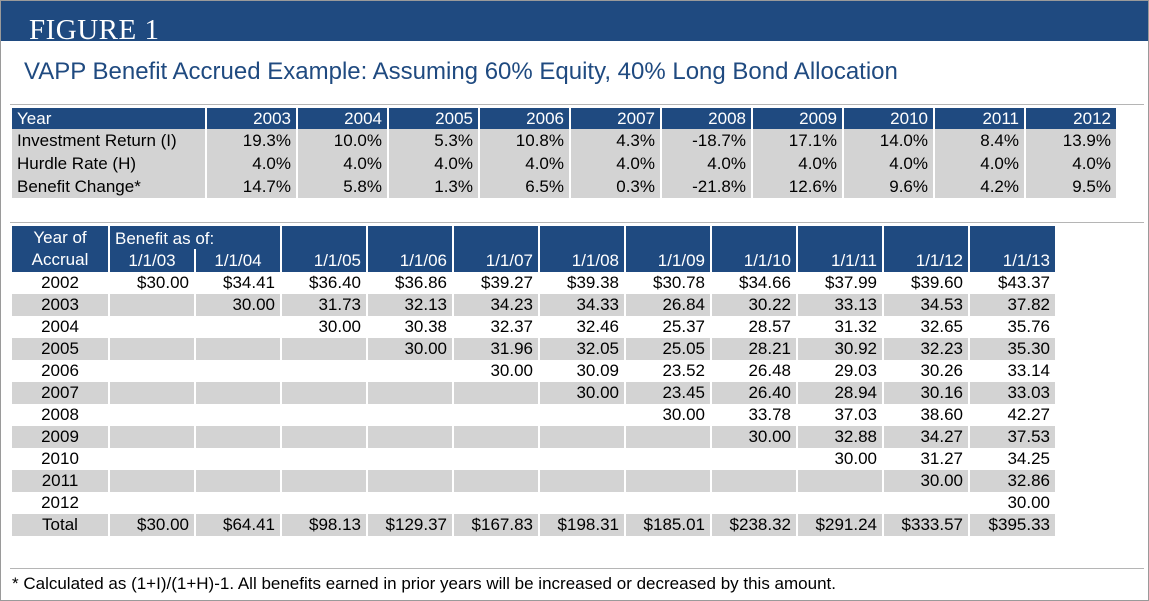  What do you see at coordinates (754, 305) in the screenshot?
I see `benefit-cell: 30.22` at bounding box center [754, 305].